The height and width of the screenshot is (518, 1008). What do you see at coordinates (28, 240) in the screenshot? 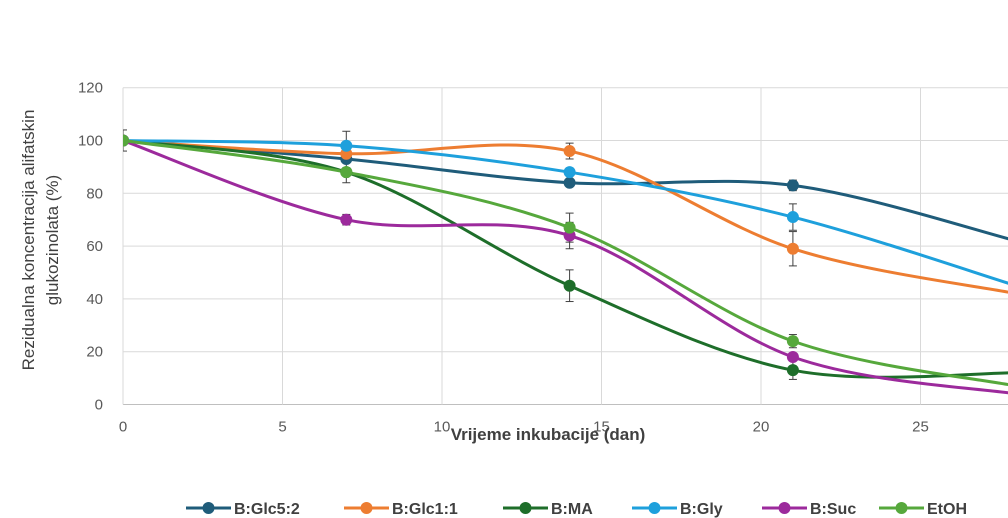
I see `y-axis-title-line-1: Rezidualna koncentracija alifatskin` at bounding box center [28, 240].